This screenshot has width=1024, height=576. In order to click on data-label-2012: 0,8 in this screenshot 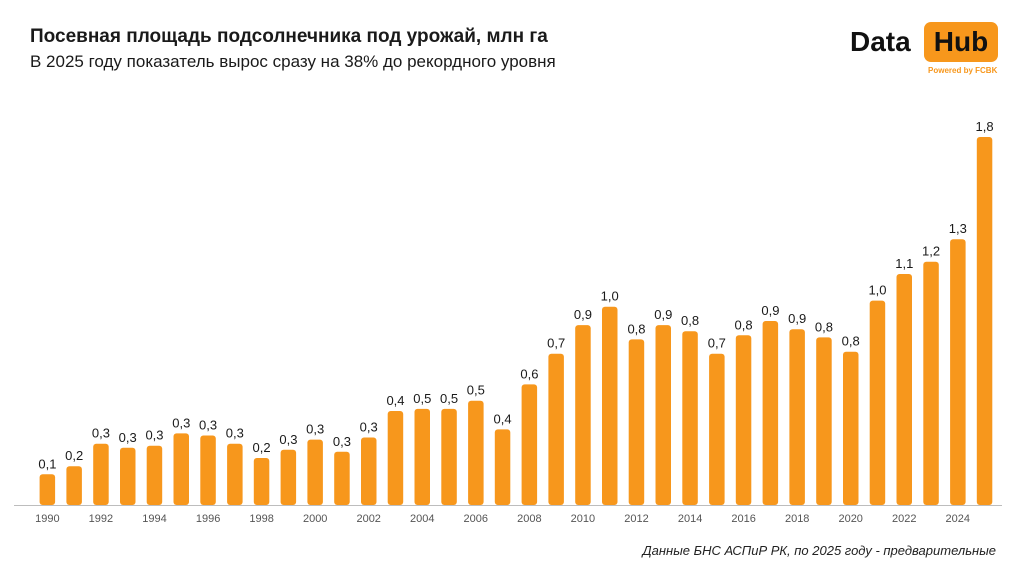, I will do `click(636, 328)`.